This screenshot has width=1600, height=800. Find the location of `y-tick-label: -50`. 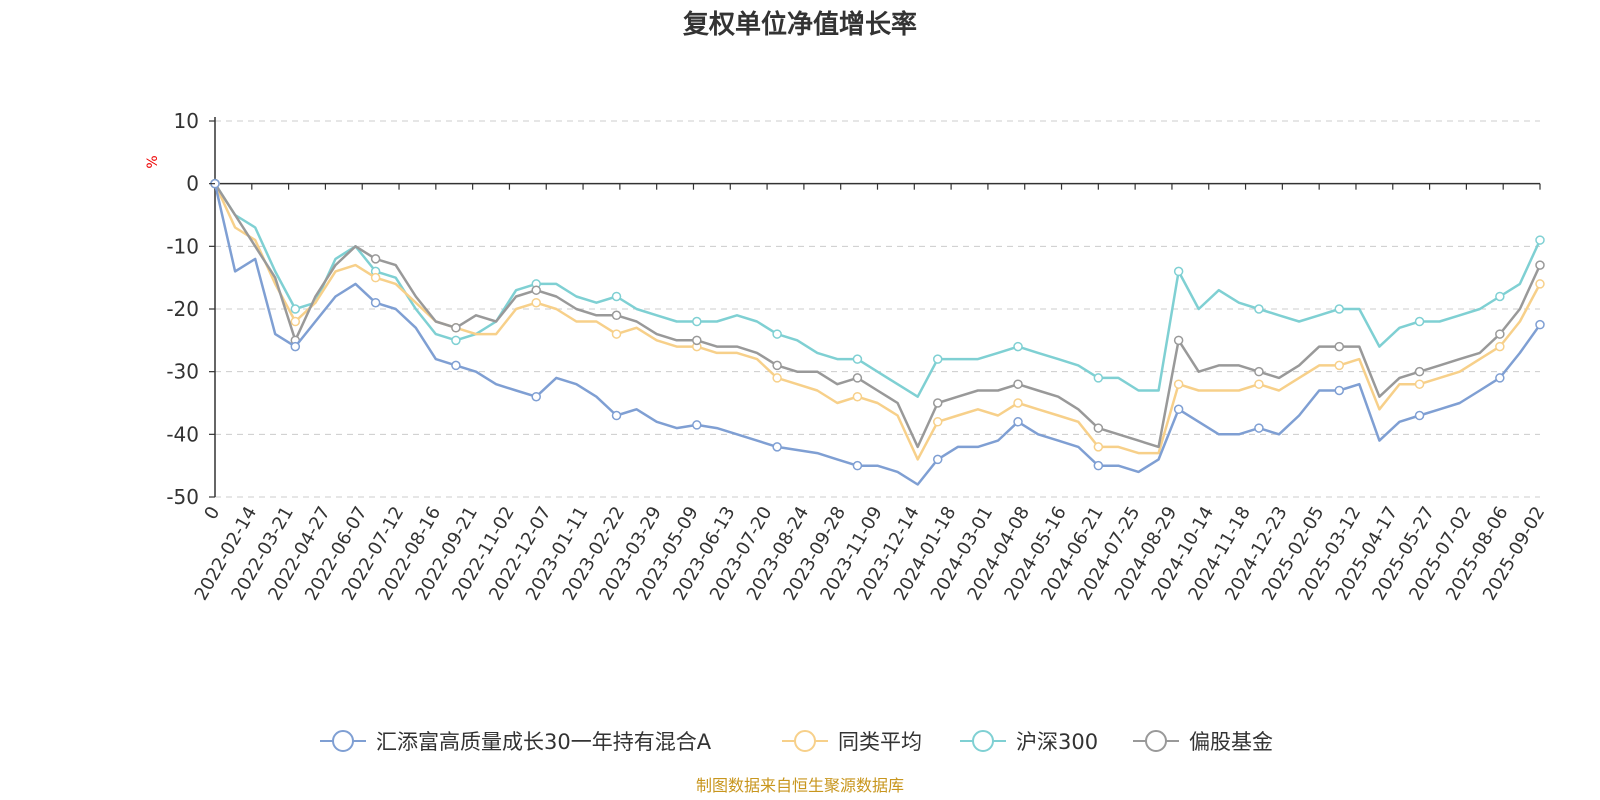

y-tick-label: -50 is located at coordinates (182, 497).